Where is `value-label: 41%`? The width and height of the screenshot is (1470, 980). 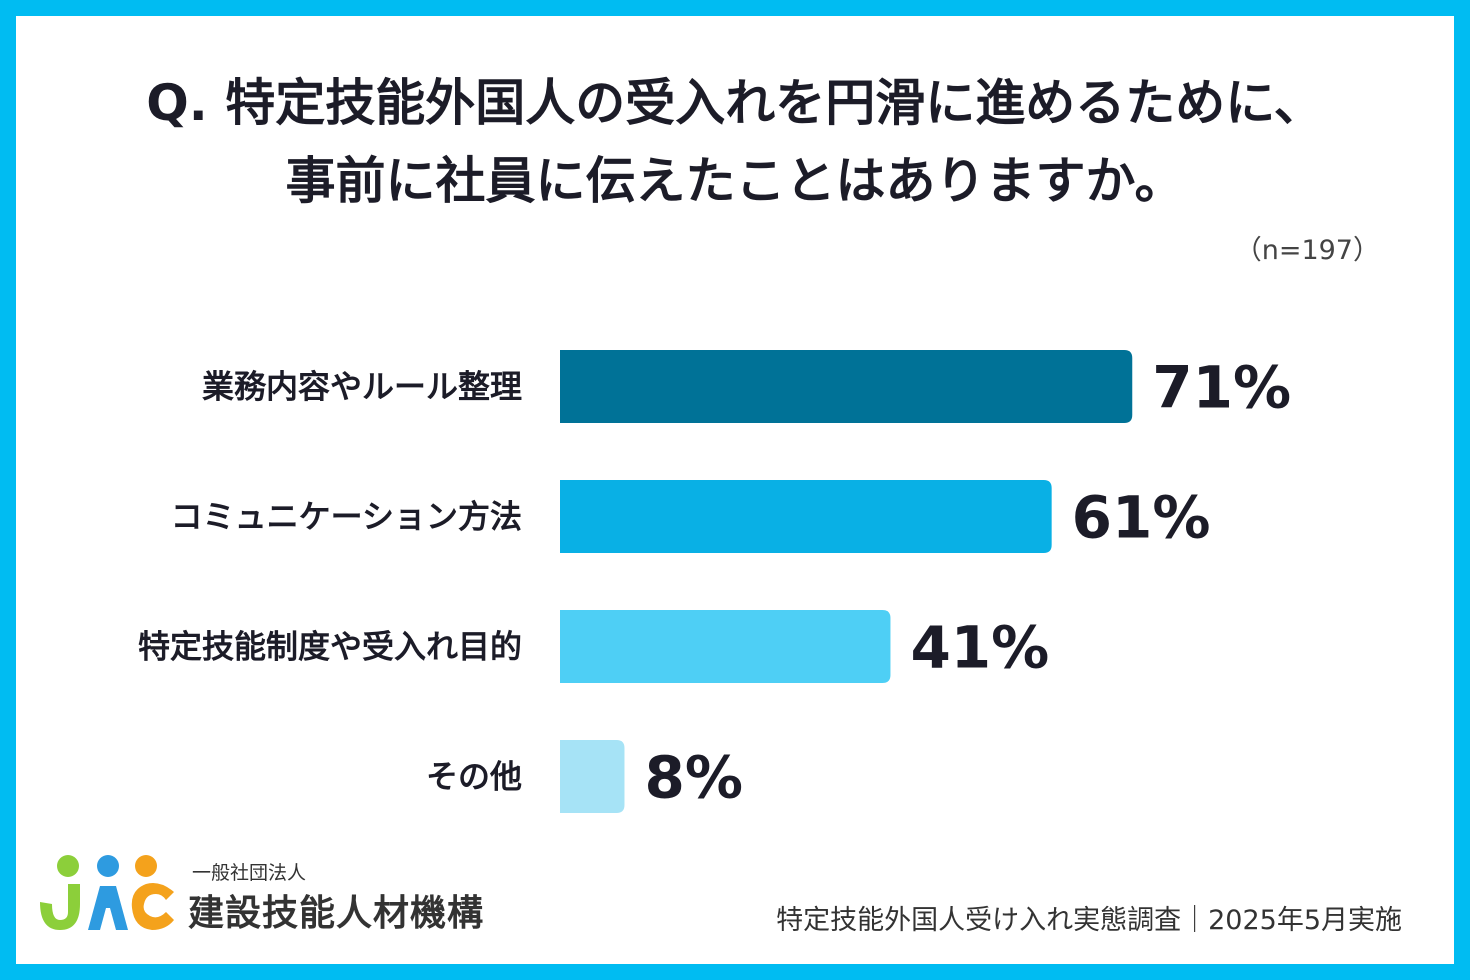
value-label: 41% is located at coordinates (979, 648).